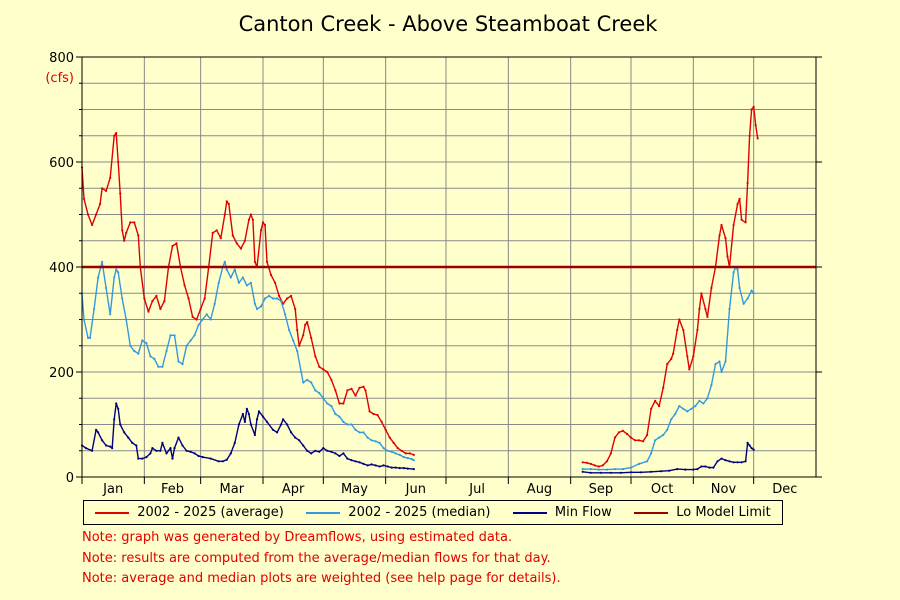 The width and height of the screenshot is (900, 600). Describe the element at coordinates (59, 78) in the screenshot. I see `y-axis-unit-label: (cfs)` at that location.